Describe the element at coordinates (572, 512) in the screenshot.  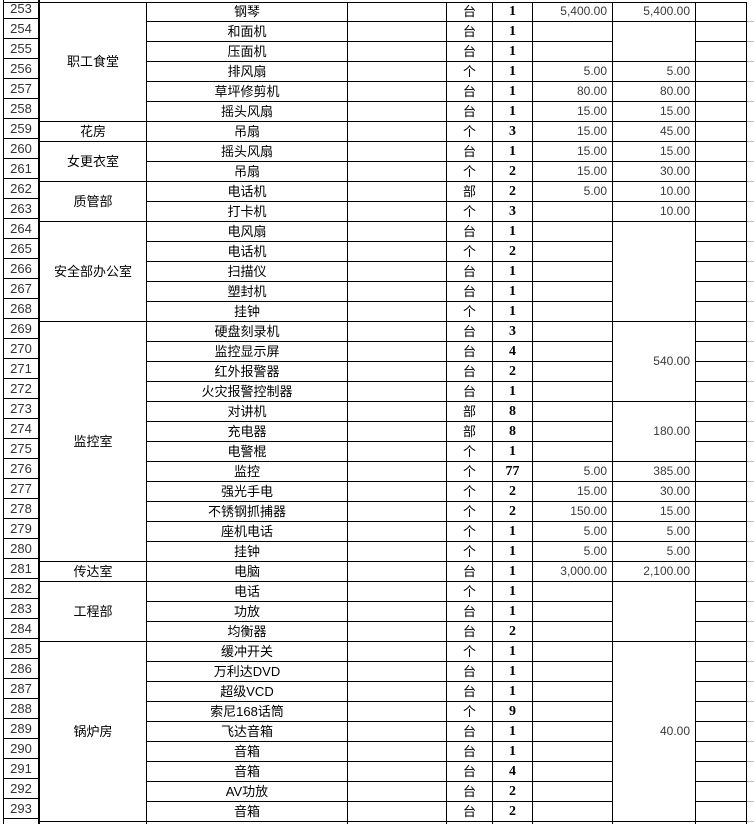
I see `unit-price-cell: 150.00` at that location.